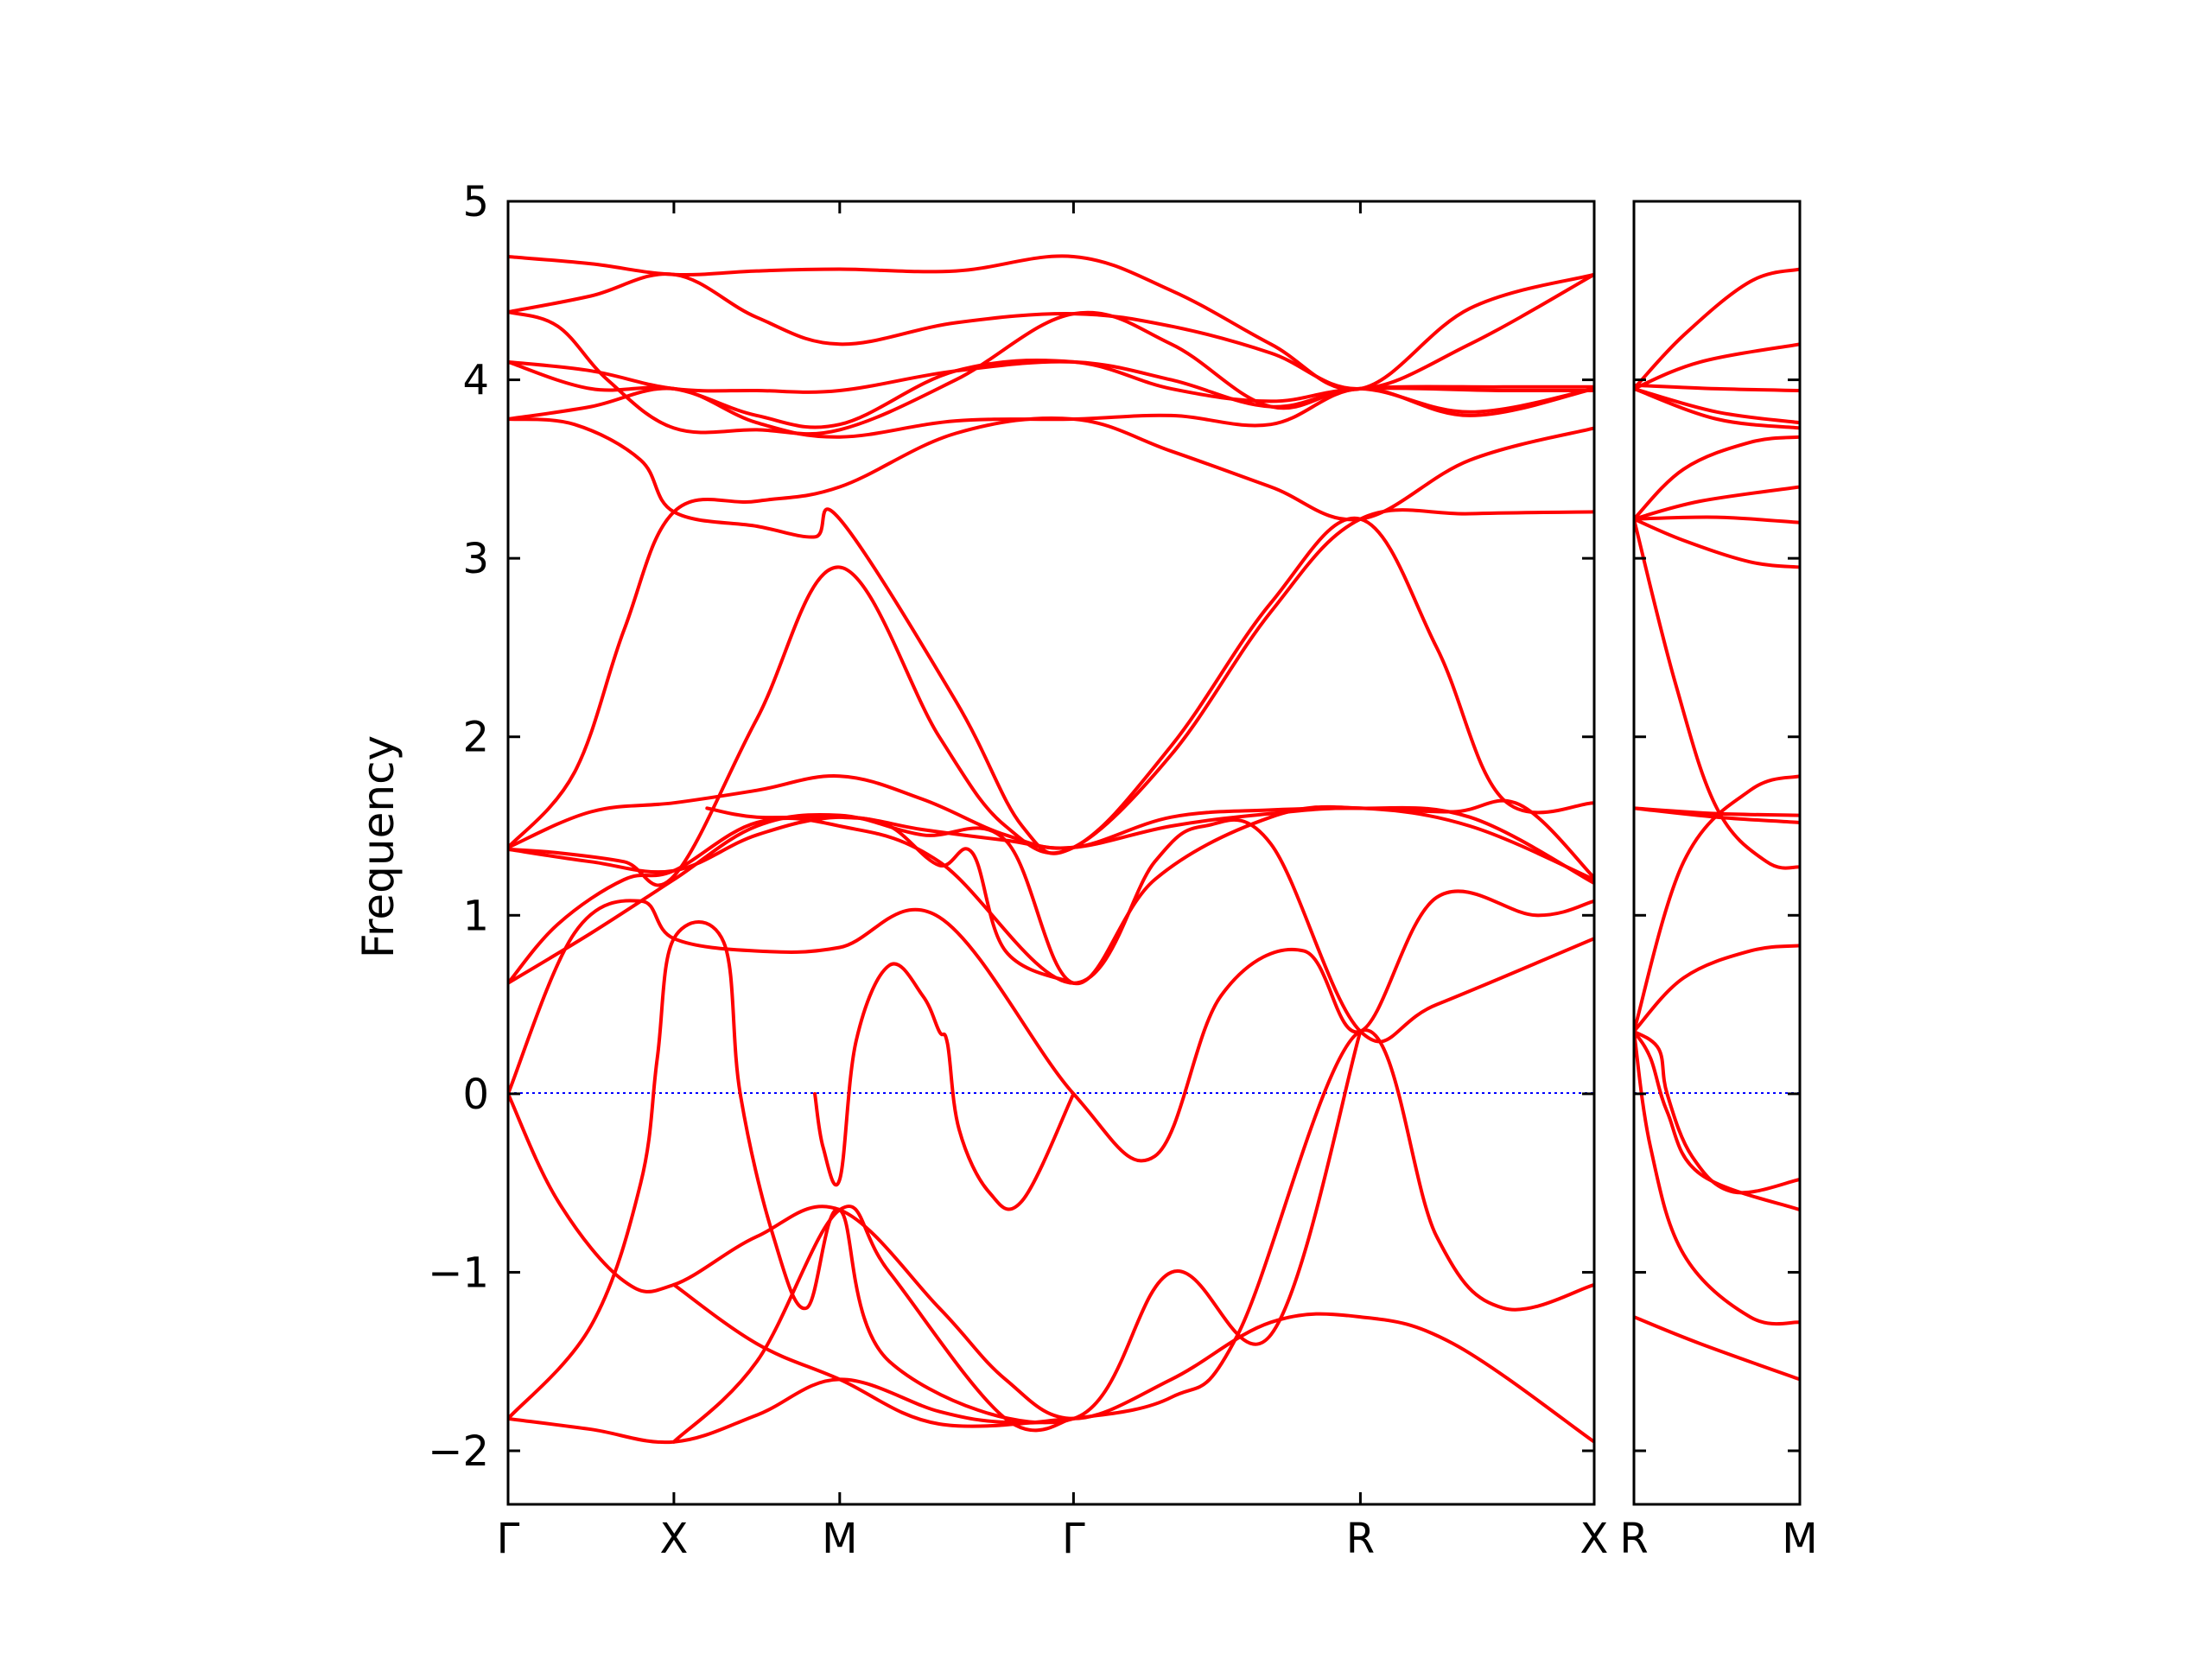 The height and width of the screenshot is (1659, 2212). I want to click on y-tick-label: −1, so click(458, 1273).